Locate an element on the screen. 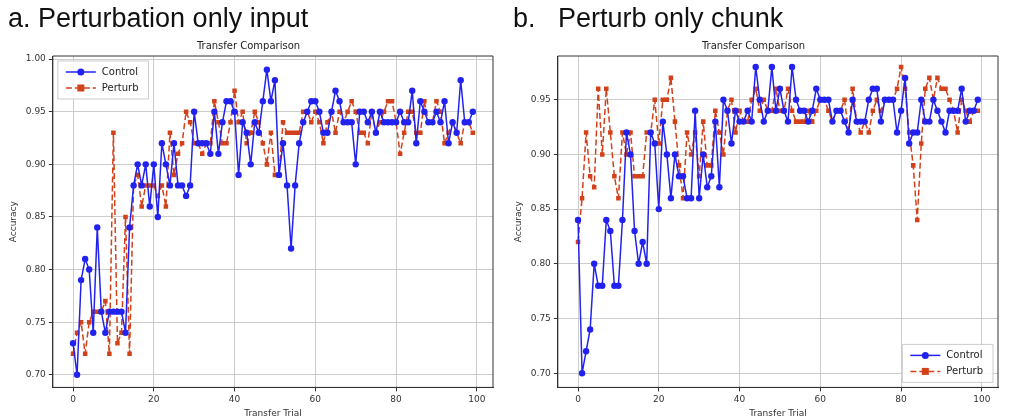 The height and width of the screenshot is (419, 1011). y-tick-label: 1.00 is located at coordinates (36, 58).